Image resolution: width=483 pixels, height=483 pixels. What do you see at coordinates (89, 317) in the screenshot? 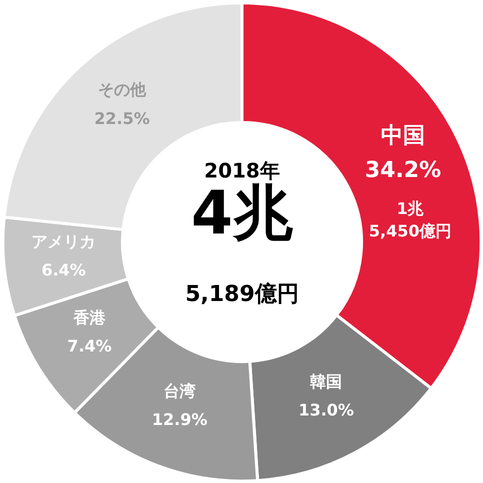
I see `slice-label: 香港` at bounding box center [89, 317].